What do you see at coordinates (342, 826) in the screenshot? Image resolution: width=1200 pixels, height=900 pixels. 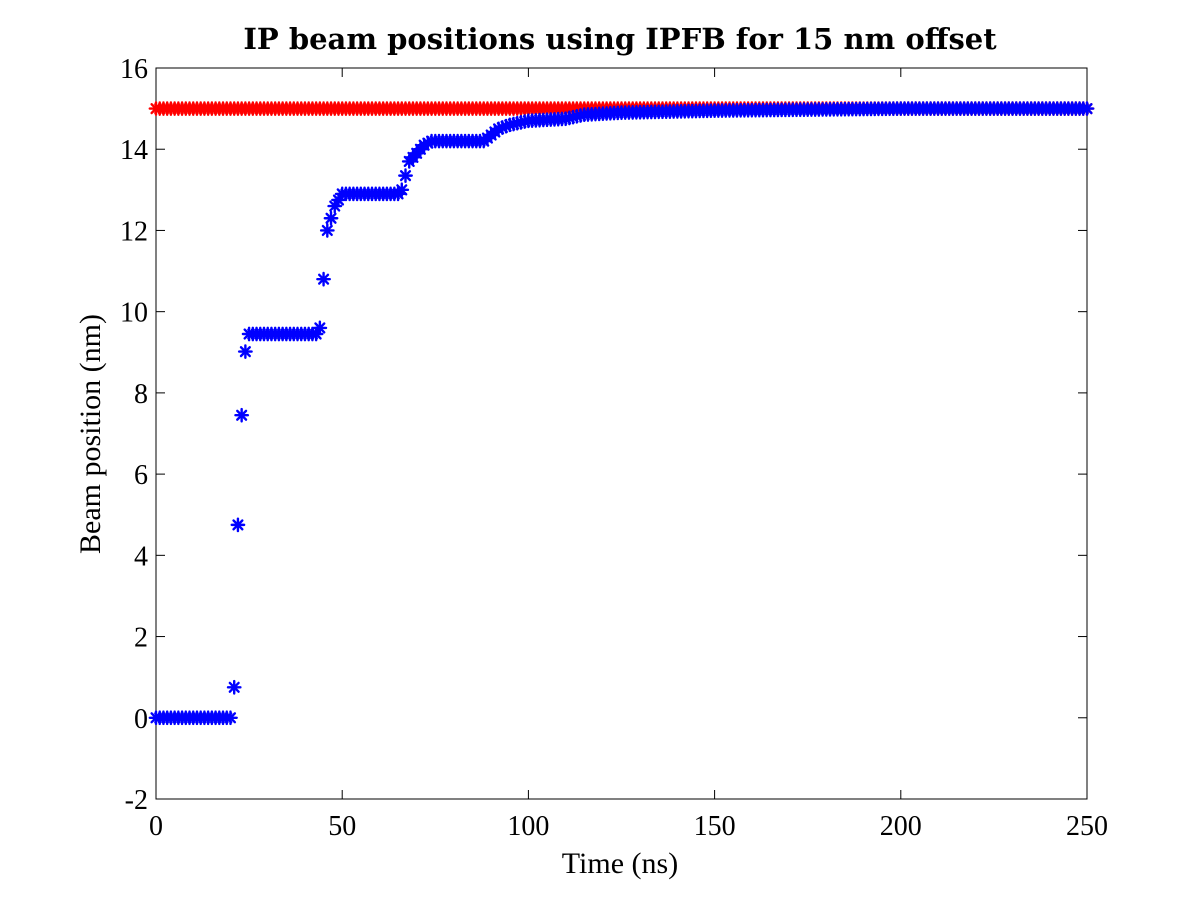 I see `x-tick-label: 50` at bounding box center [342, 826].